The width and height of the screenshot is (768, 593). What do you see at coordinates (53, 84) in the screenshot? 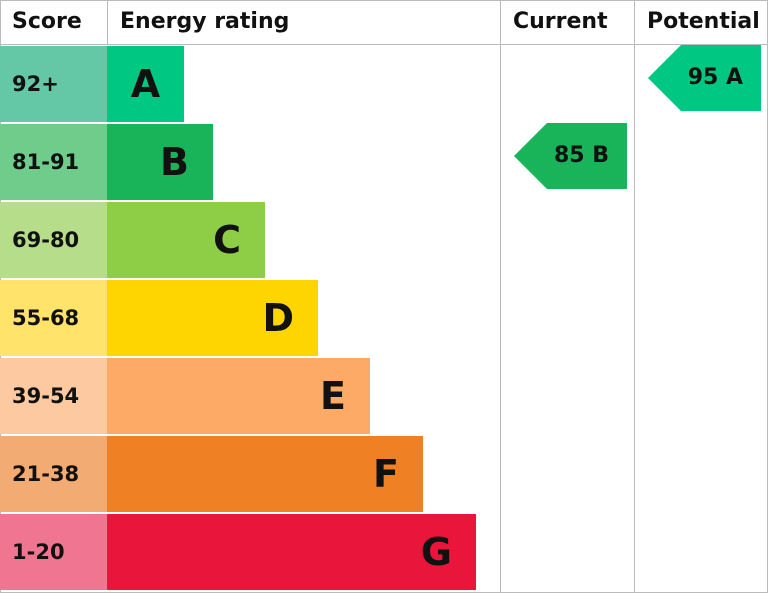
I see `score-cell: 92+` at bounding box center [53, 84].